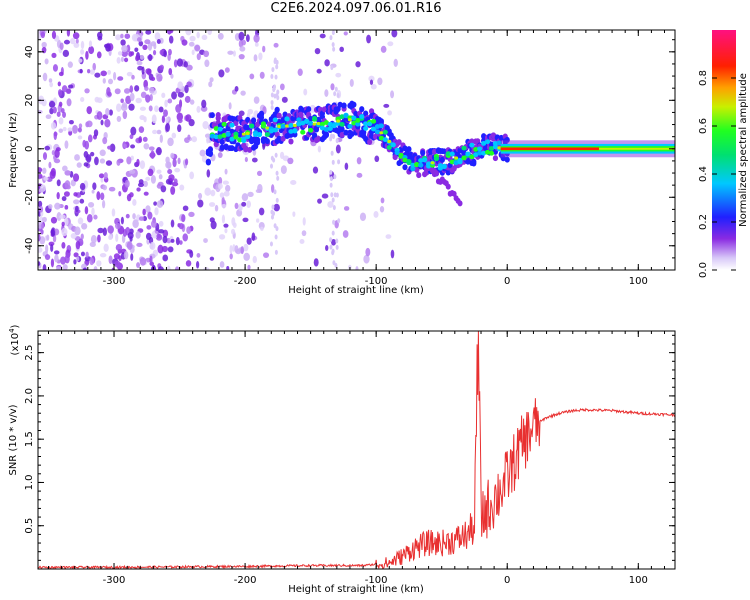 Image resolution: width=750 pixels, height=600 pixels. What do you see at coordinates (29, 526) in the screenshot?
I see `y-tick-label: 0.5` at bounding box center [29, 526].